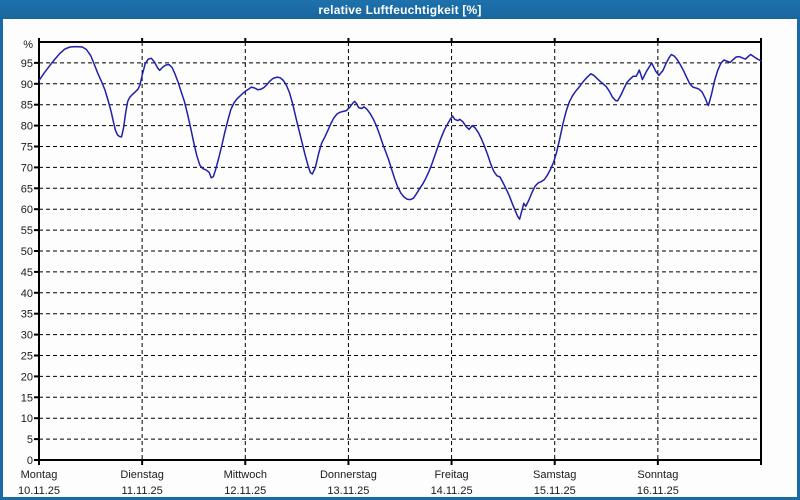 Image resolution: width=800 pixels, height=500 pixels. Describe the element at coordinates (27, 210) in the screenshot. I see `y-tick-label: 60` at that location.